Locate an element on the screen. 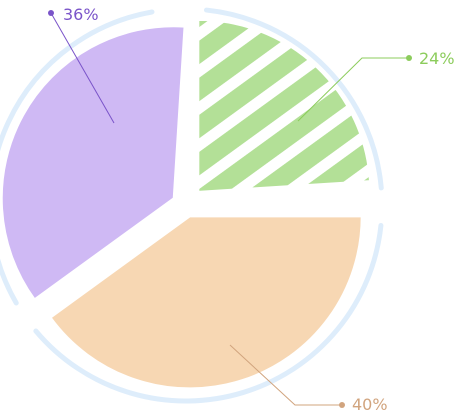 This screenshot has width=460, height=415. slice-label-40: 40% is located at coordinates (370, 404).